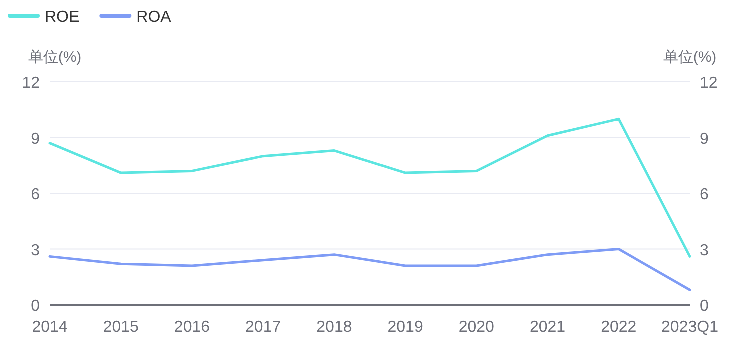 This screenshot has width=739, height=346. What do you see at coordinates (690, 327) in the screenshot?
I see `x-tick-label: 2023Q1` at bounding box center [690, 327].